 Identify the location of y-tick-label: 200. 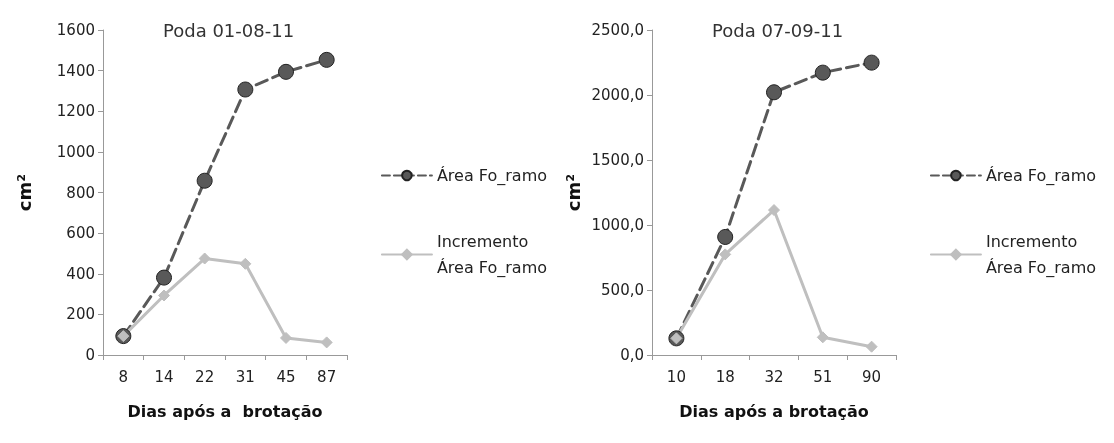
(80, 314).